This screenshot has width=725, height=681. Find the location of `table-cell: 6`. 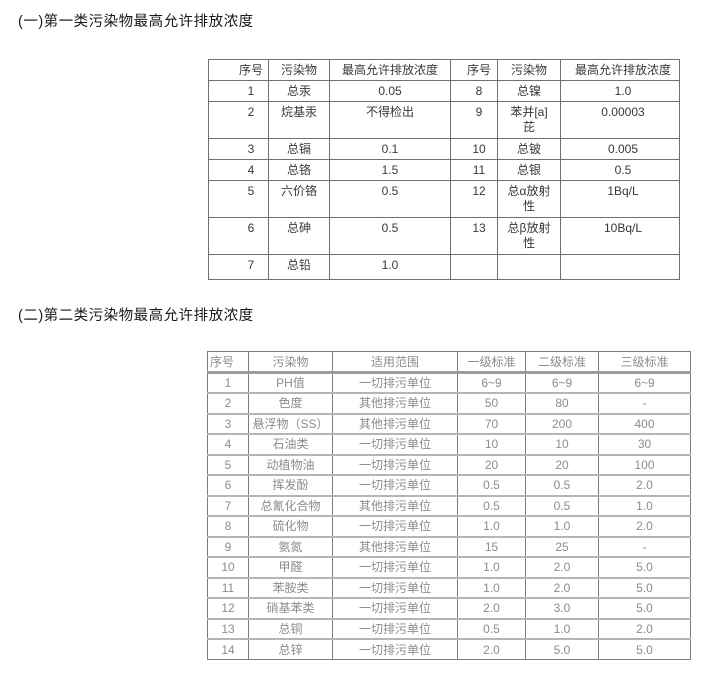

table-cell: 6 is located at coordinates (238, 236).